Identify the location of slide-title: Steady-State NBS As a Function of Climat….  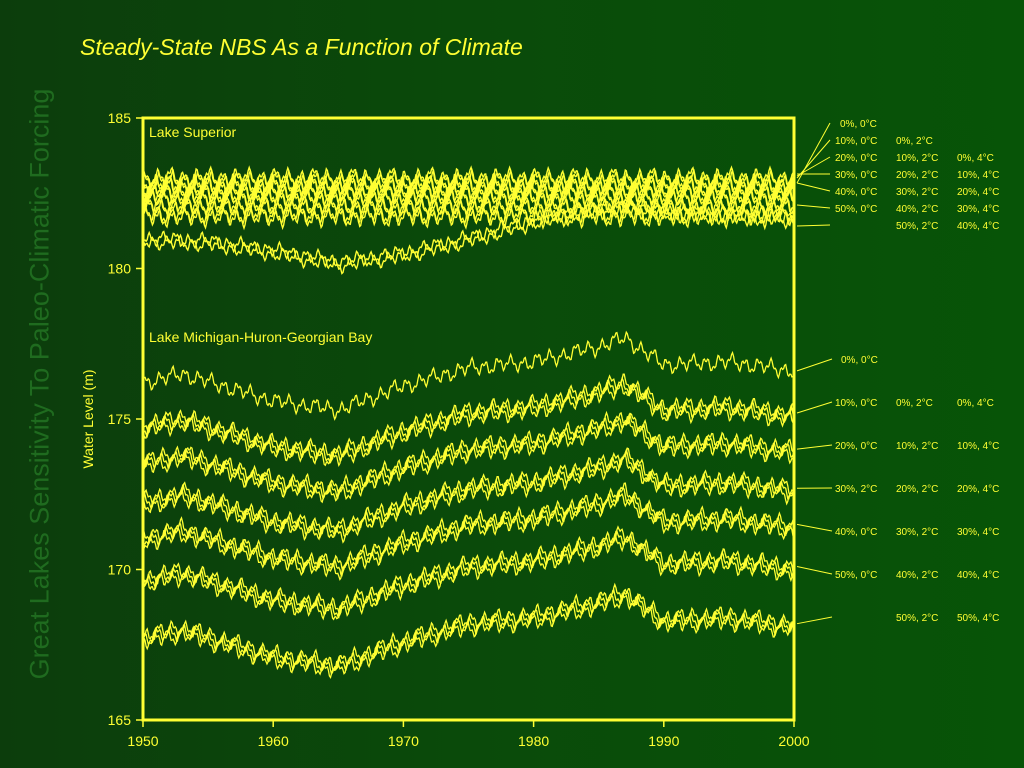
(301, 47).